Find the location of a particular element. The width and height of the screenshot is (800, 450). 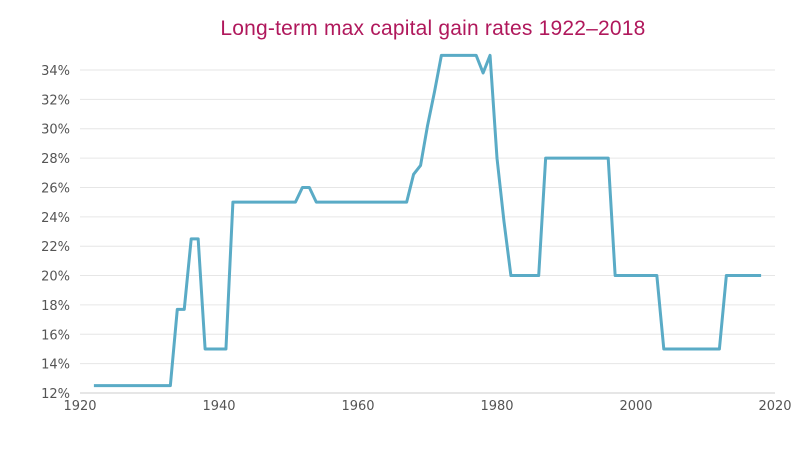

y-tick-label: 18% is located at coordinates (55, 306).